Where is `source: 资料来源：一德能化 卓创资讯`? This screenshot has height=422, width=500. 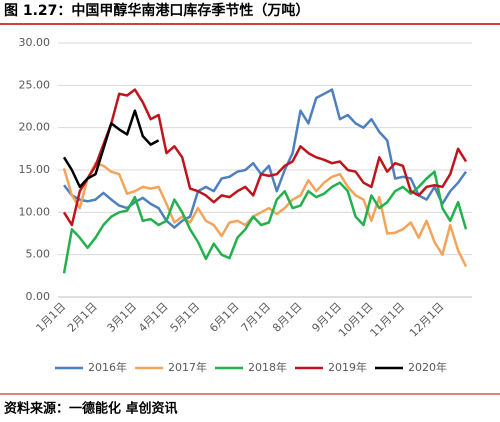 source: 资料来源：一德能化 卓创资讯 is located at coordinates (91, 409).